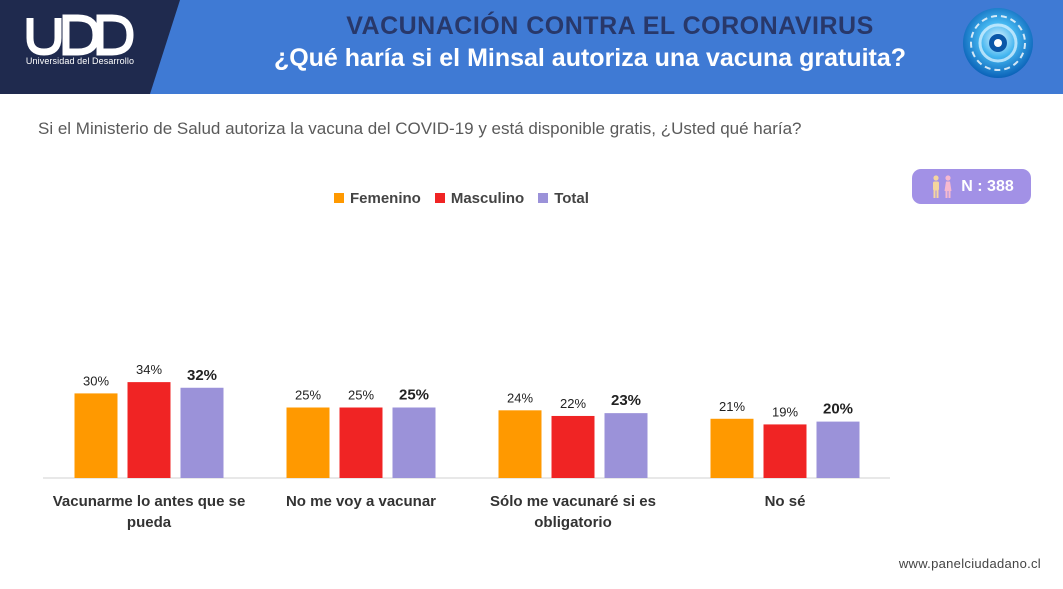 This screenshot has width=1063, height=589. I want to click on legend-item-total: Total, so click(563, 198).